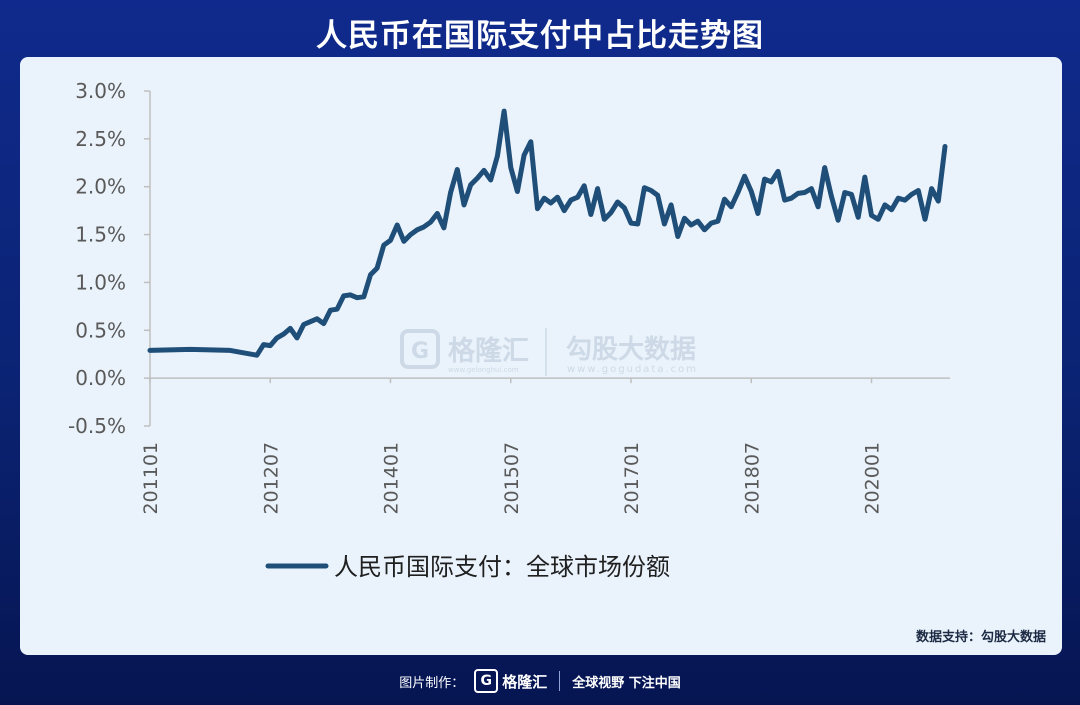  What do you see at coordinates (100, 139) in the screenshot?
I see `y-tick-label: 2.5%` at bounding box center [100, 139].